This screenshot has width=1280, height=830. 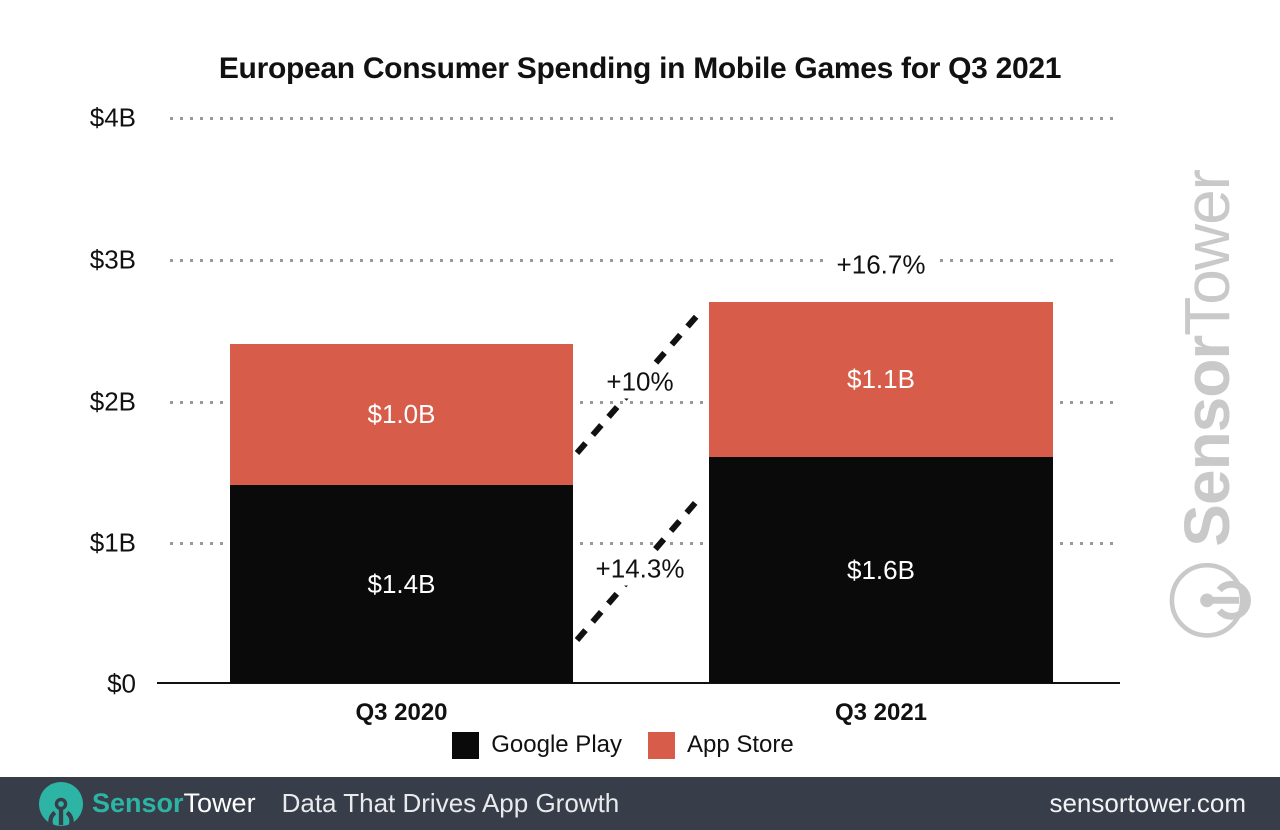 I want to click on legend-swatch-google-play, so click(x=466, y=745).